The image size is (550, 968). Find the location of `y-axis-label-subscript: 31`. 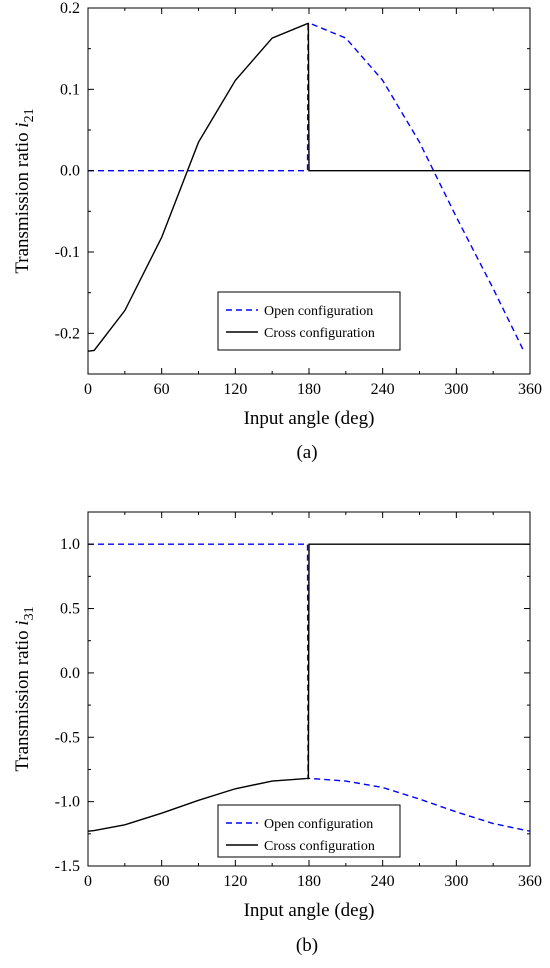

y-axis-label-subscript: 31 is located at coordinates (29, 613).